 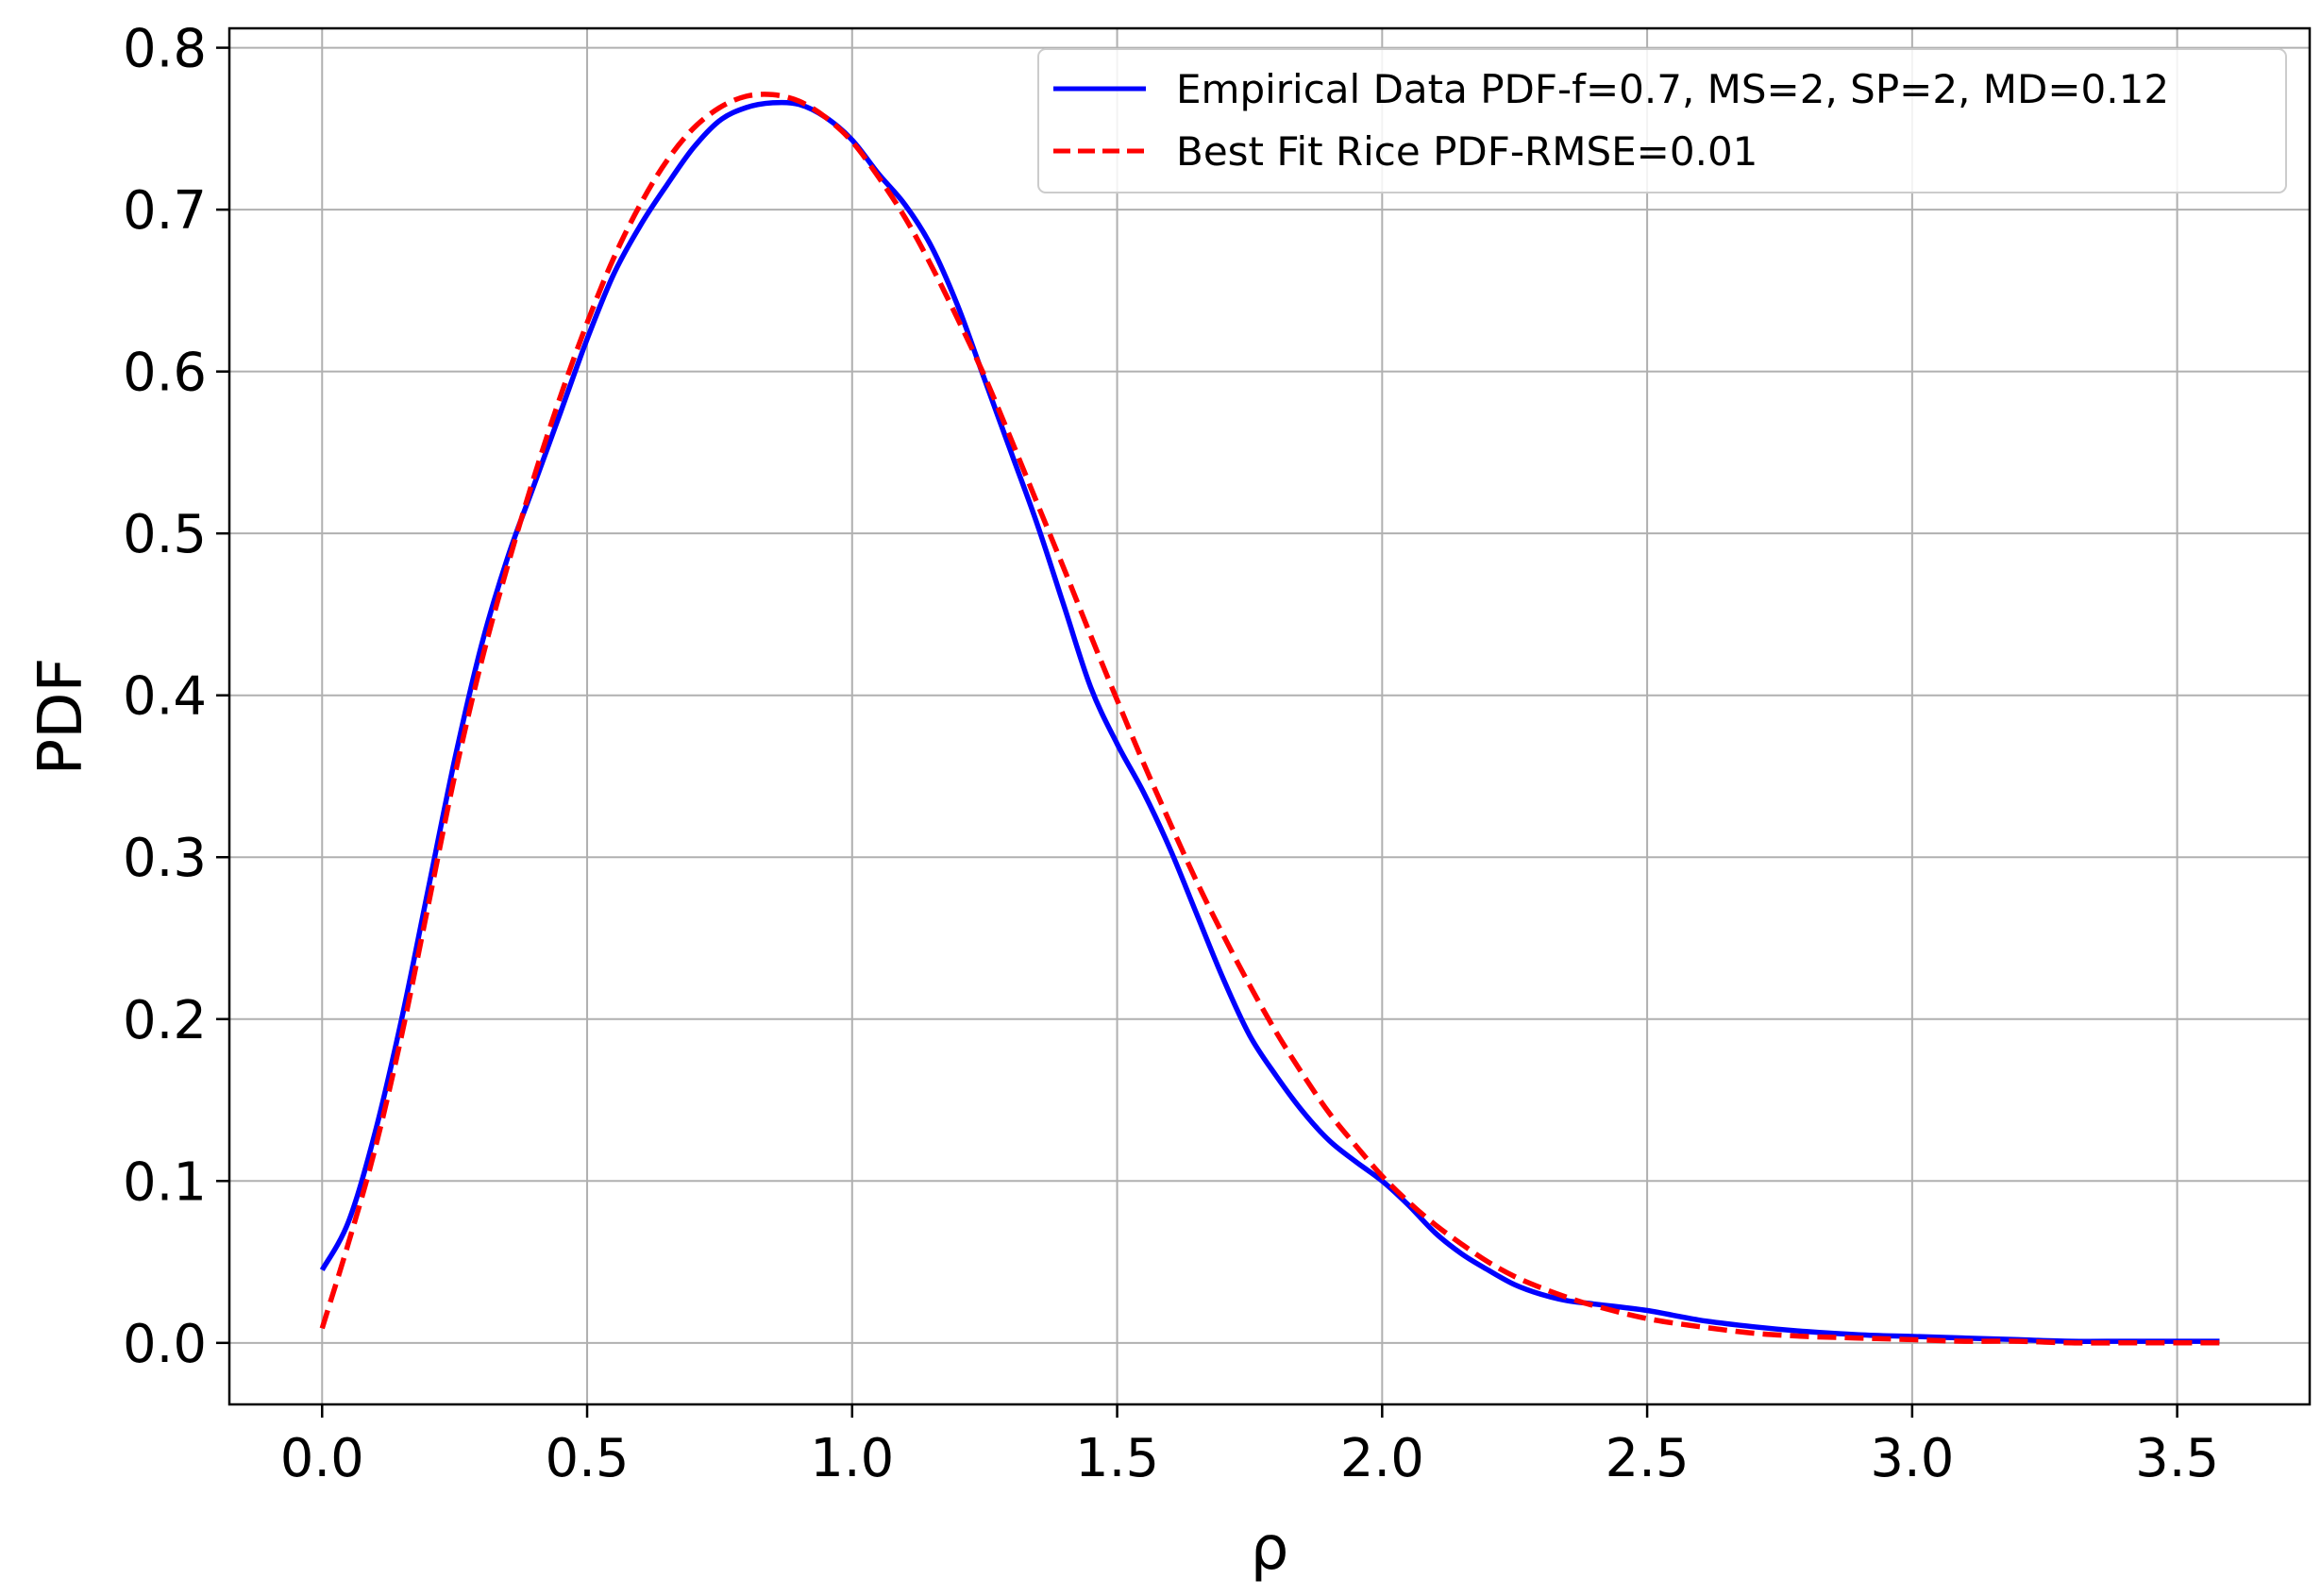 I want to click on x-tick-label: 2.5, so click(x=1648, y=1458).